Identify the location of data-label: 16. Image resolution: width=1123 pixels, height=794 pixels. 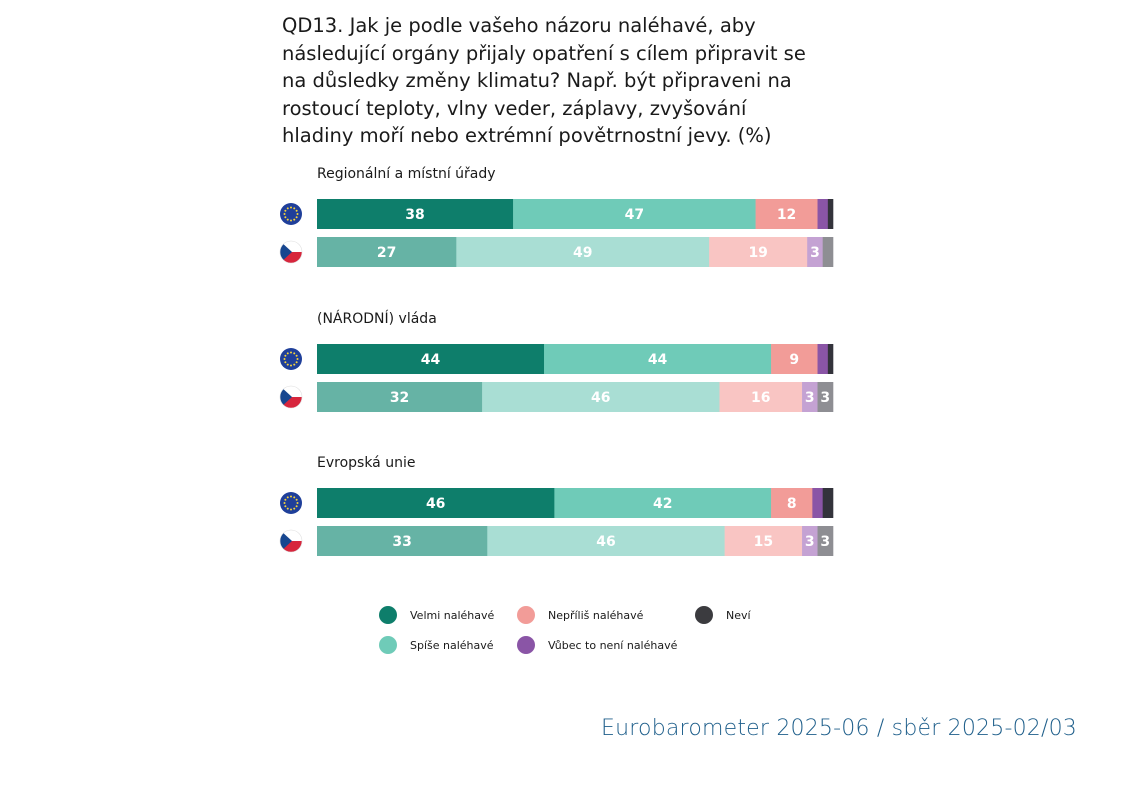
(760, 398).